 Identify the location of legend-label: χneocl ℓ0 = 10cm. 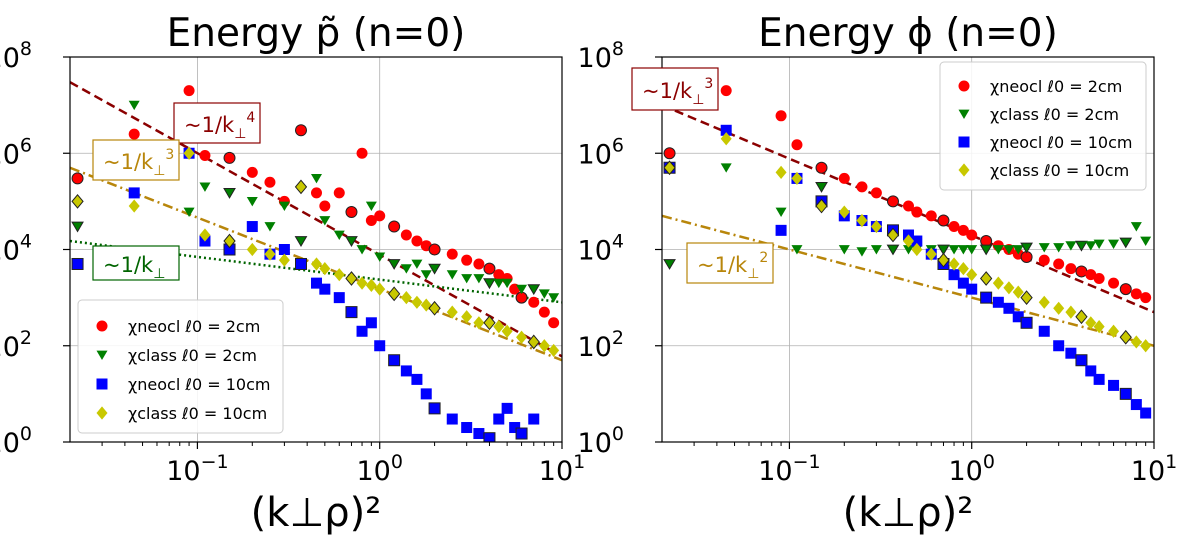
(199, 384).